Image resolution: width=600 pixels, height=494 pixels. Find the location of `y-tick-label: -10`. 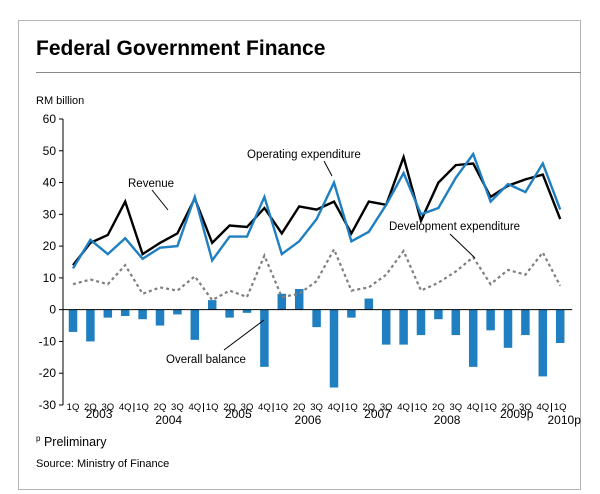

y-tick-label: -10 is located at coordinates (48, 341).